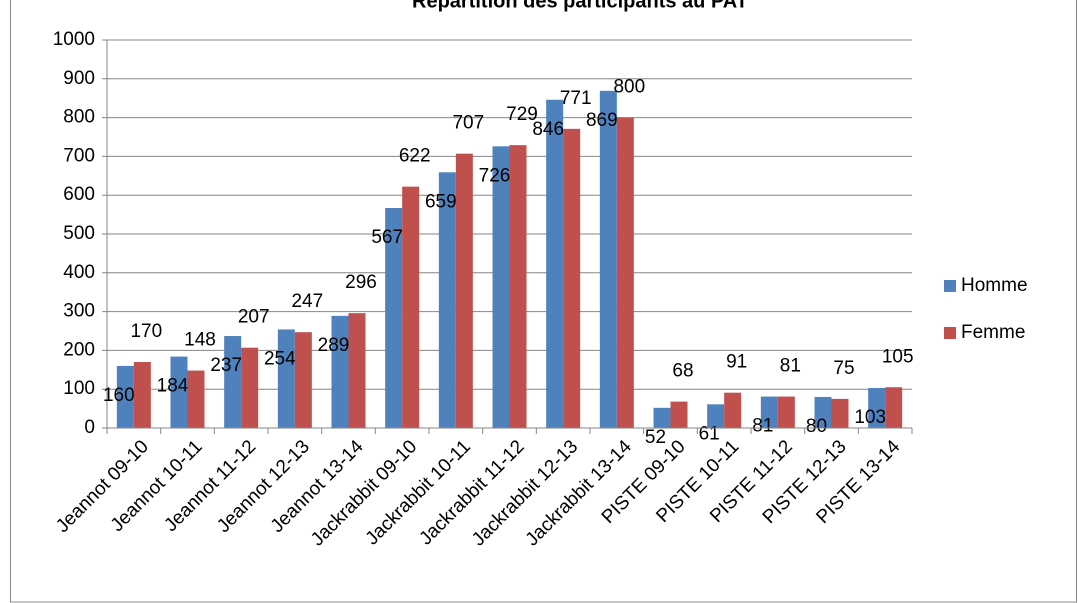 This screenshot has height=603, width=1078. Describe the element at coordinates (548, 129) in the screenshot. I see `data-label: 846` at that location.